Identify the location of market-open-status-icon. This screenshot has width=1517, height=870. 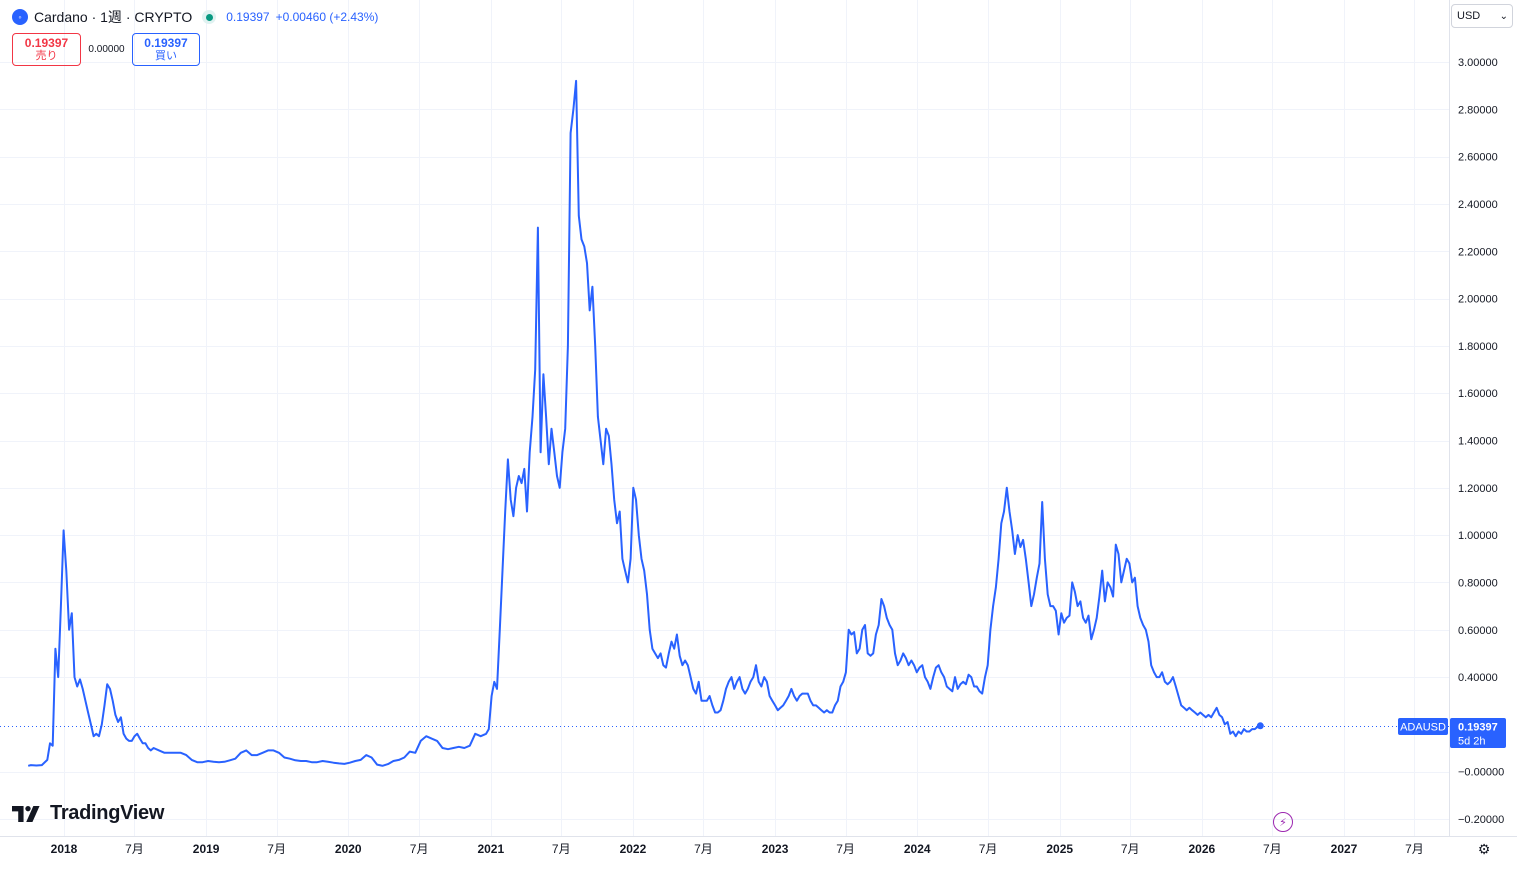
(209, 17).